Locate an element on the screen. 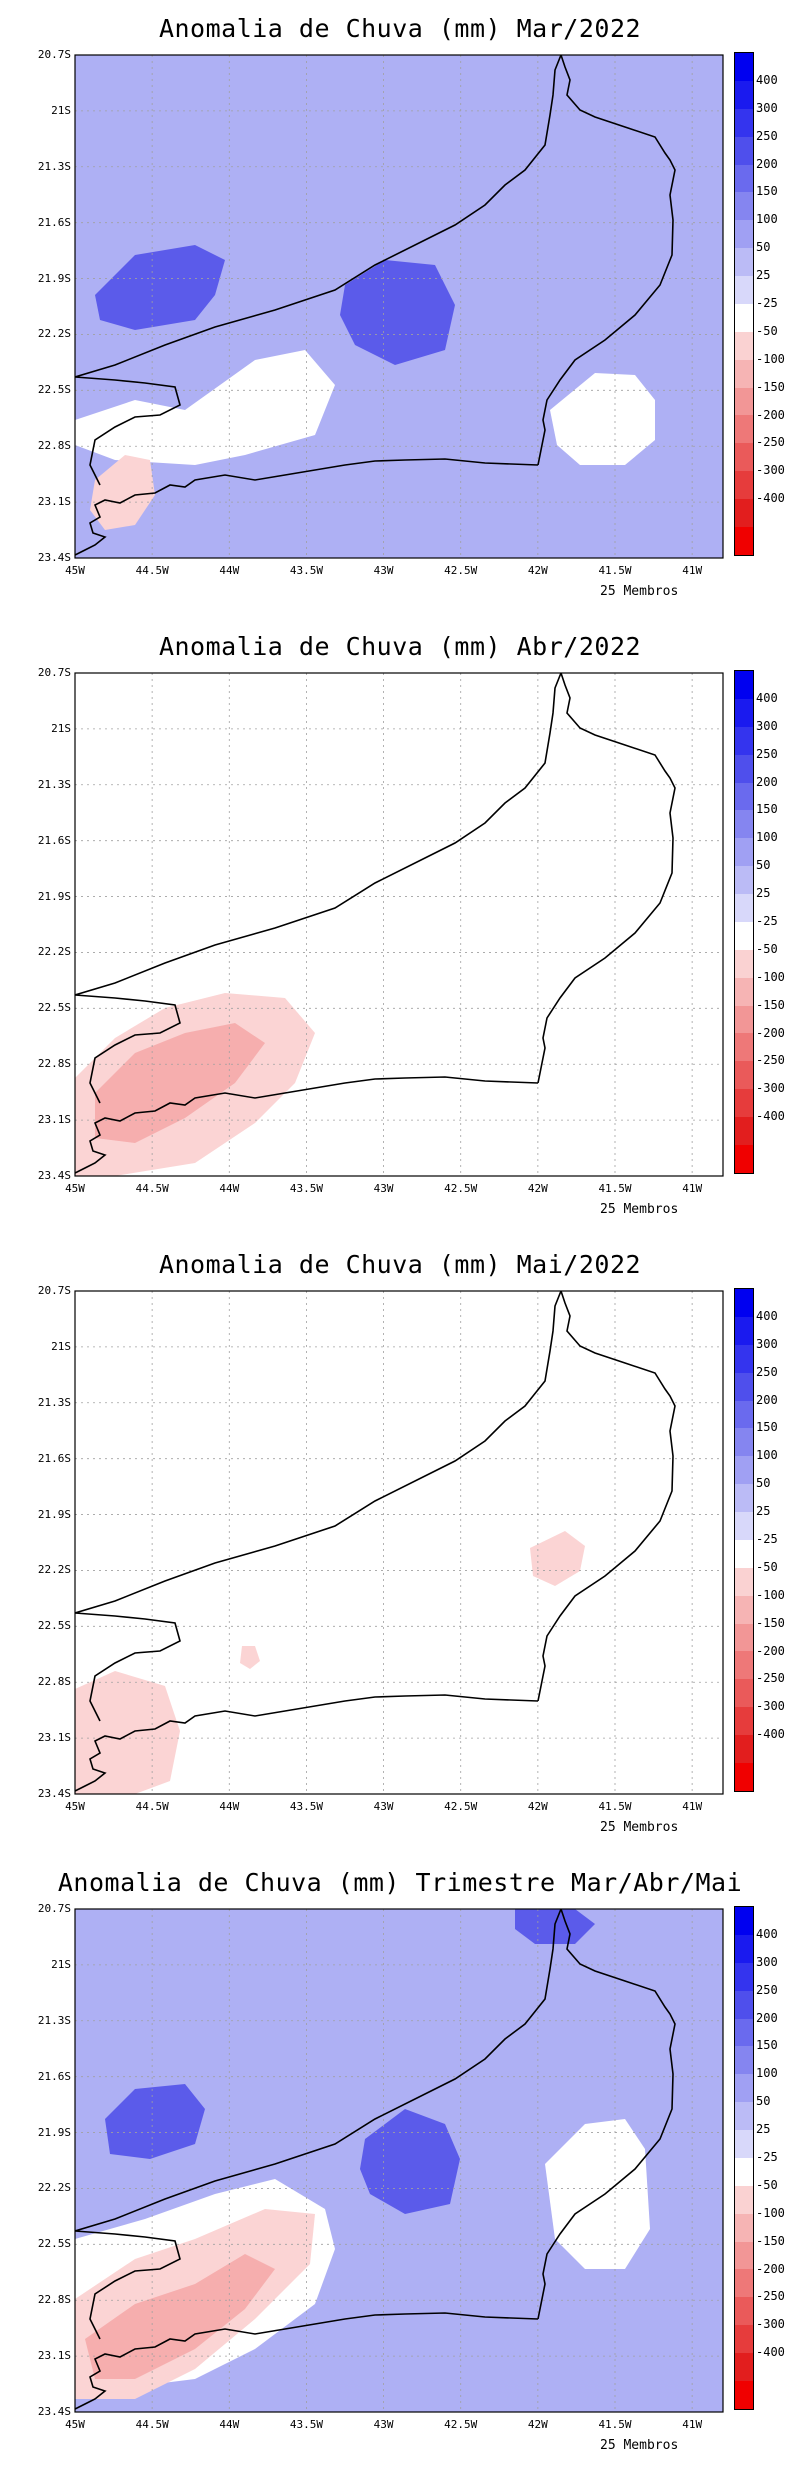 Image resolution: width=800 pixels, height=2472 pixels. lat-tick-label: 21.6S is located at coordinates (54, 222).